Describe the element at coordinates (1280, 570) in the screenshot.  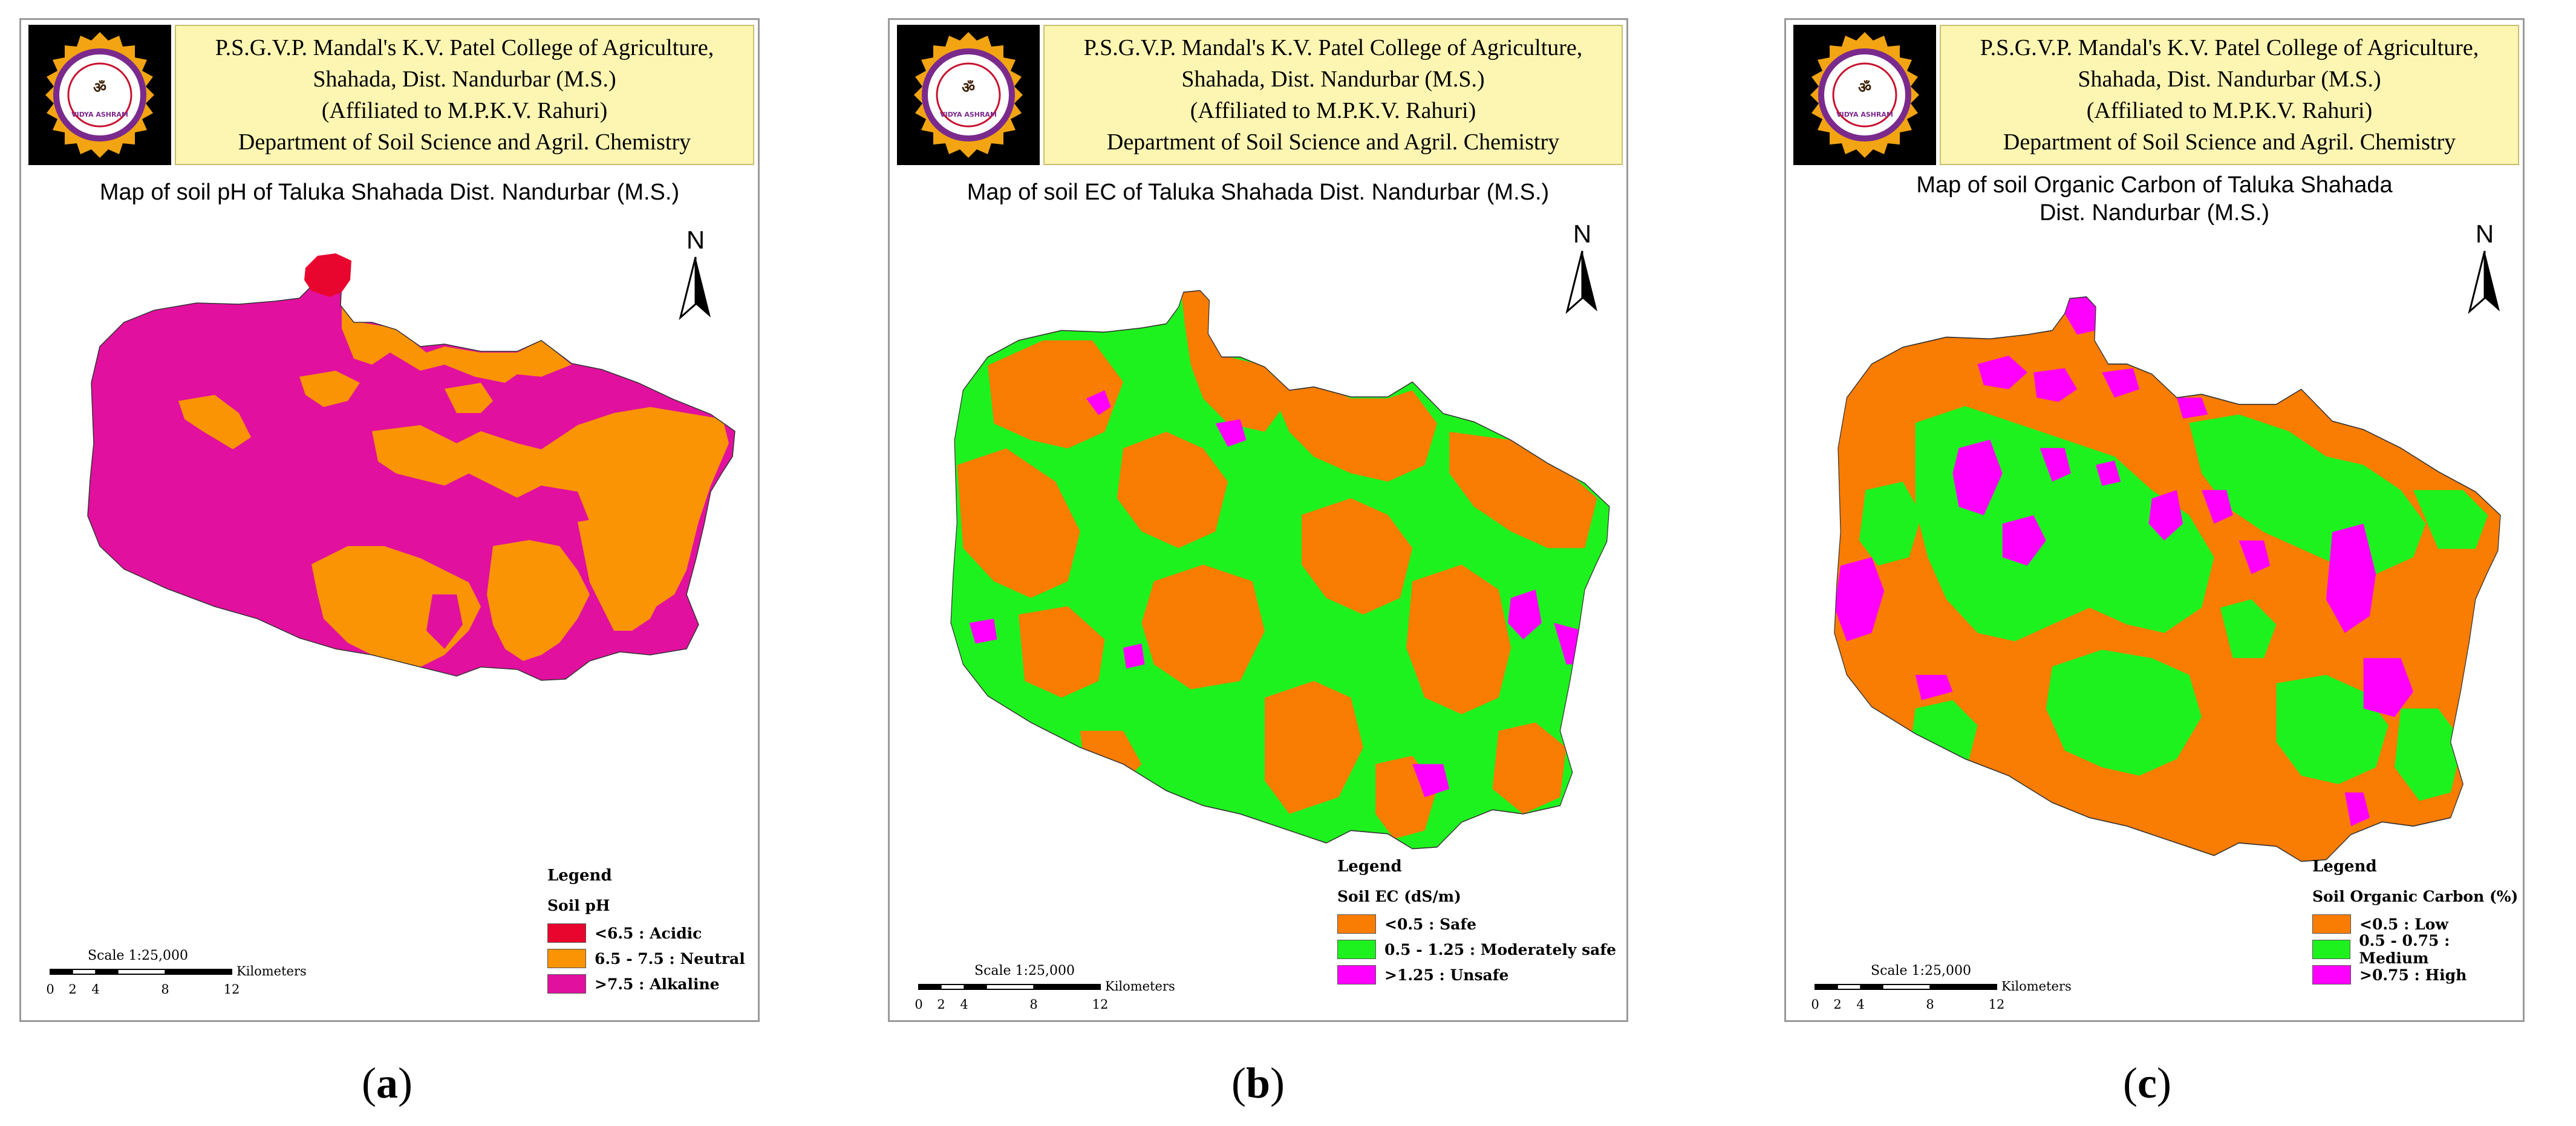
I see `soil-ec-map` at that location.